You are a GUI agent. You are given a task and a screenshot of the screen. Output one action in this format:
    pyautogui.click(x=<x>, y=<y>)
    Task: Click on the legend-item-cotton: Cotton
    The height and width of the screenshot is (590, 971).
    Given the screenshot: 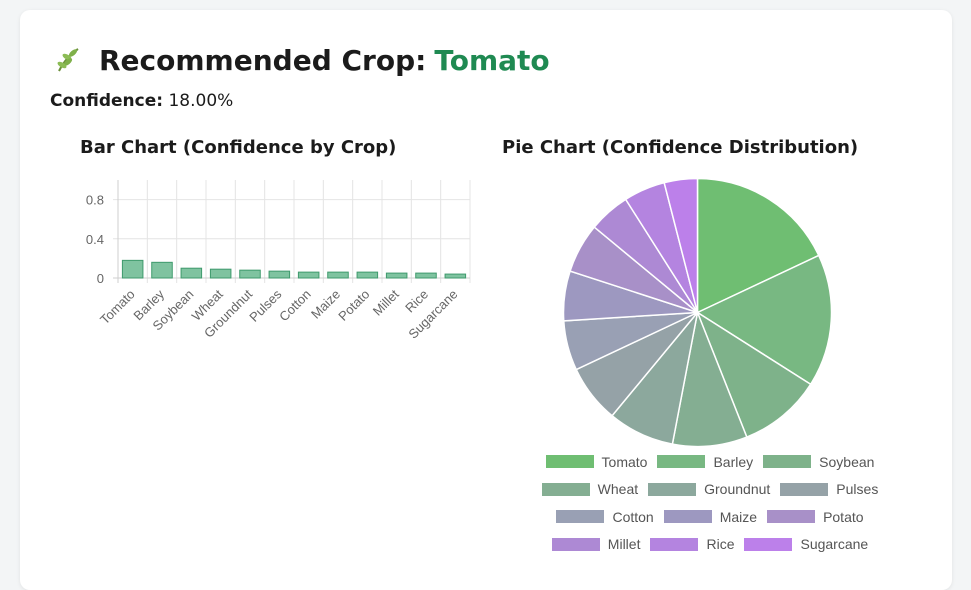 What is the action you would take?
    pyautogui.click(x=605, y=516)
    